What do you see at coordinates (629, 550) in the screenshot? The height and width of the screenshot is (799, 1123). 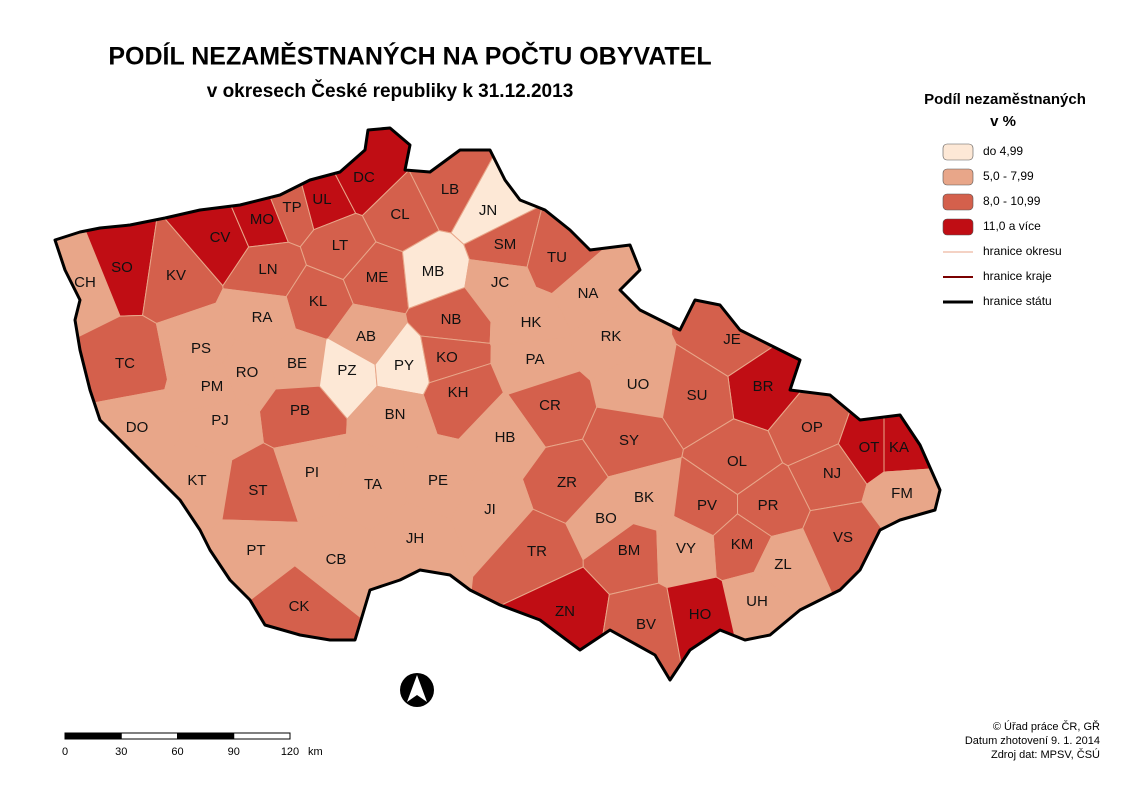 I see `district-label: BM` at bounding box center [629, 550].